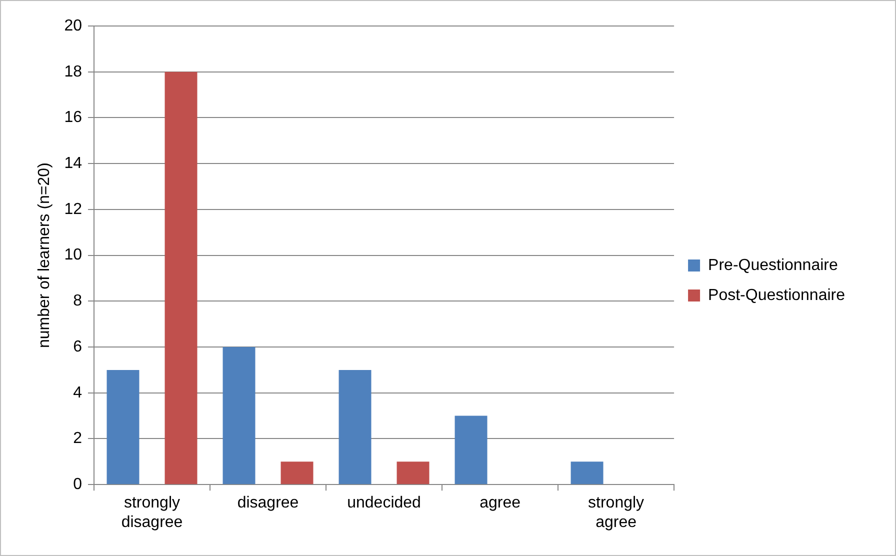 Image resolution: width=896 pixels, height=556 pixels. Describe the element at coordinates (77, 301) in the screenshot. I see `y-tick-label: 8` at that location.